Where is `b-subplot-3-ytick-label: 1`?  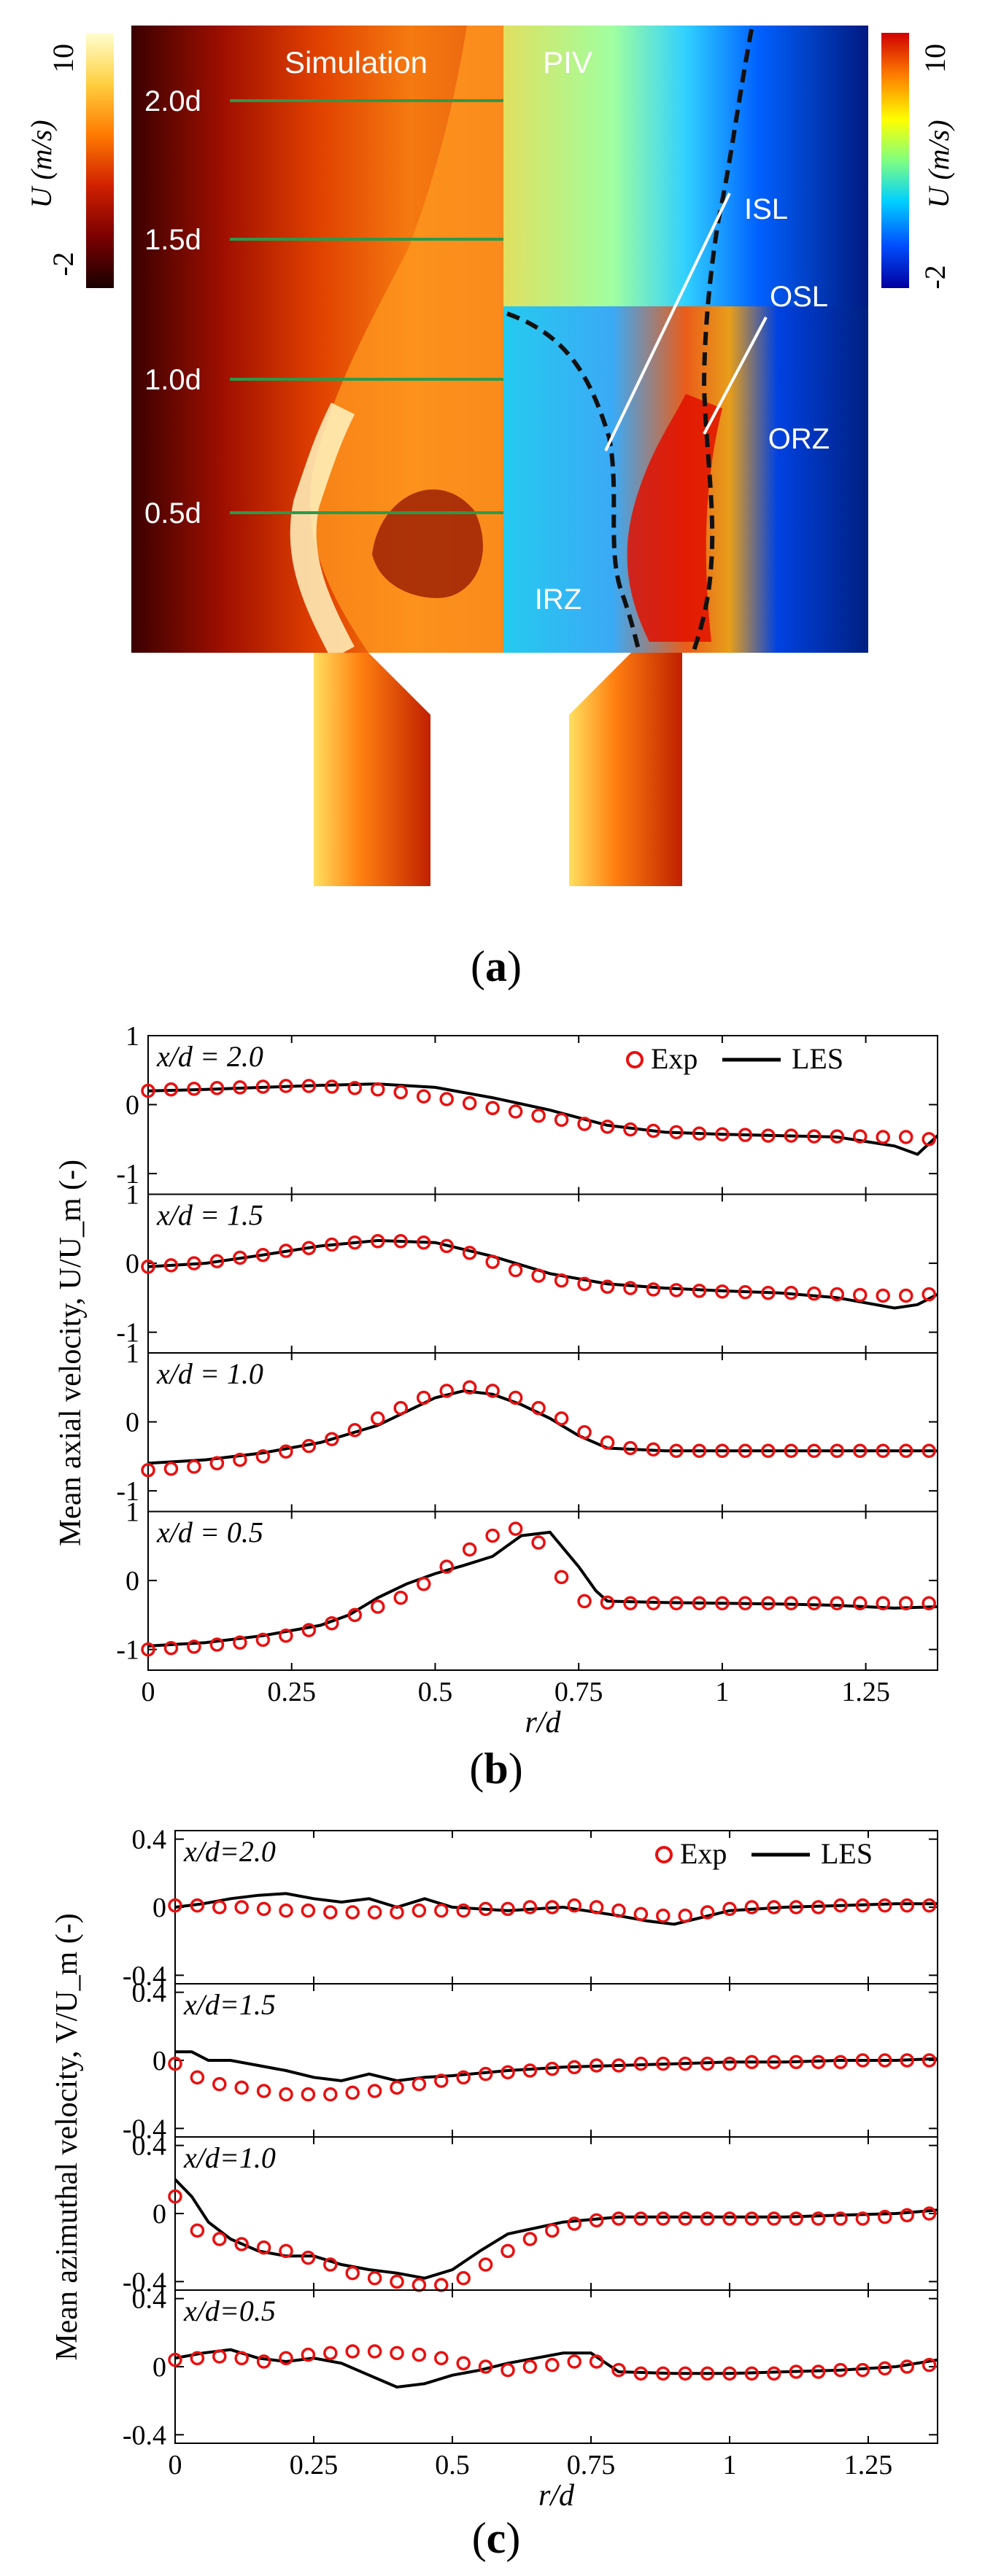
b-subplot-3-ytick-label: 1 is located at coordinates (132, 1354).